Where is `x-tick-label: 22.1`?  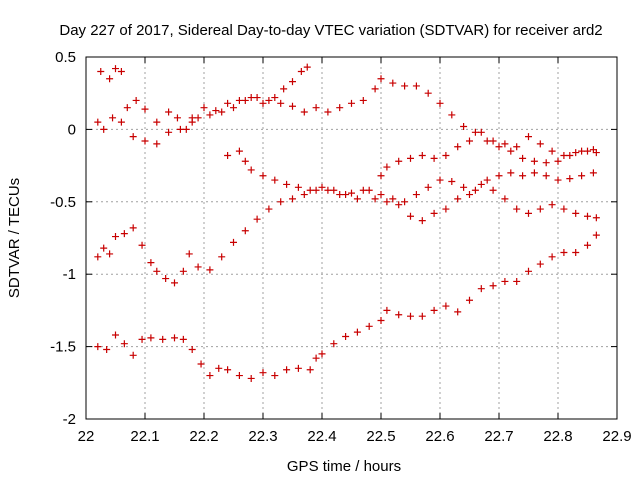 x-tick-label: 22.1 is located at coordinates (144, 436).